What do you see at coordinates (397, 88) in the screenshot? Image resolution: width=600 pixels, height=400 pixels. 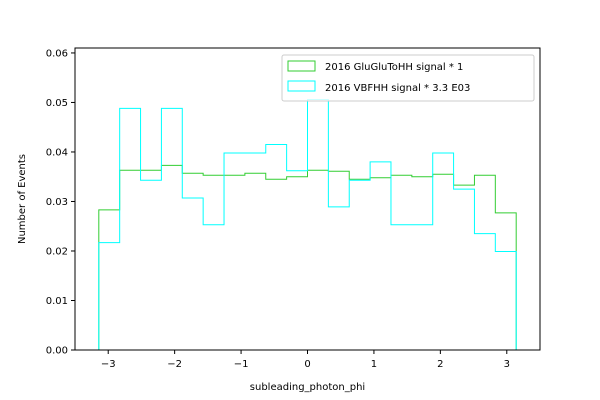 I see `legend-label-vbf: 2016 VBFHH signal * 3.3 E03` at bounding box center [397, 88].